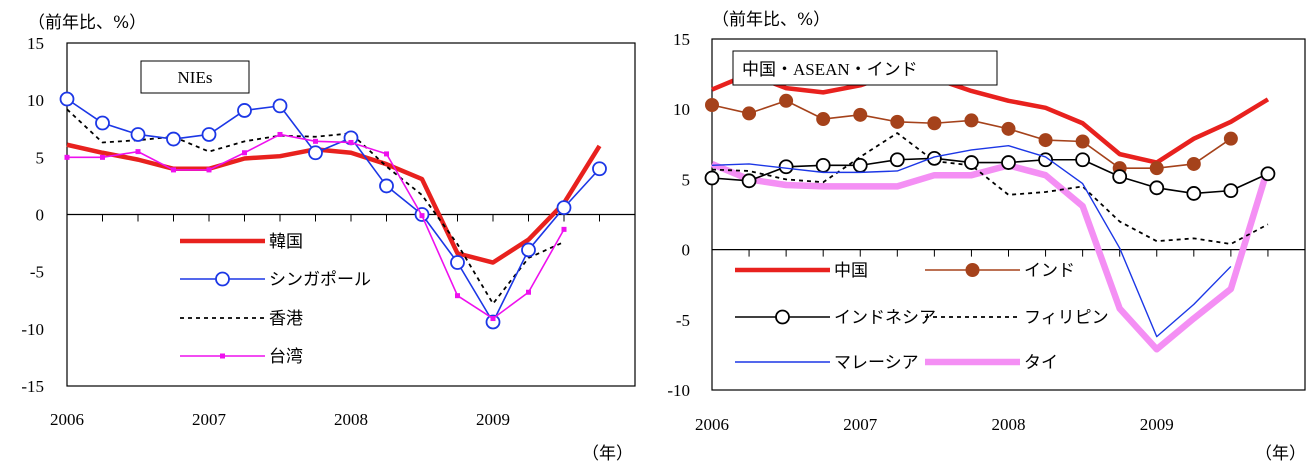 This screenshot has height=465, width=1313. I want to click on legend-label: シンガポール, so click(320, 280).